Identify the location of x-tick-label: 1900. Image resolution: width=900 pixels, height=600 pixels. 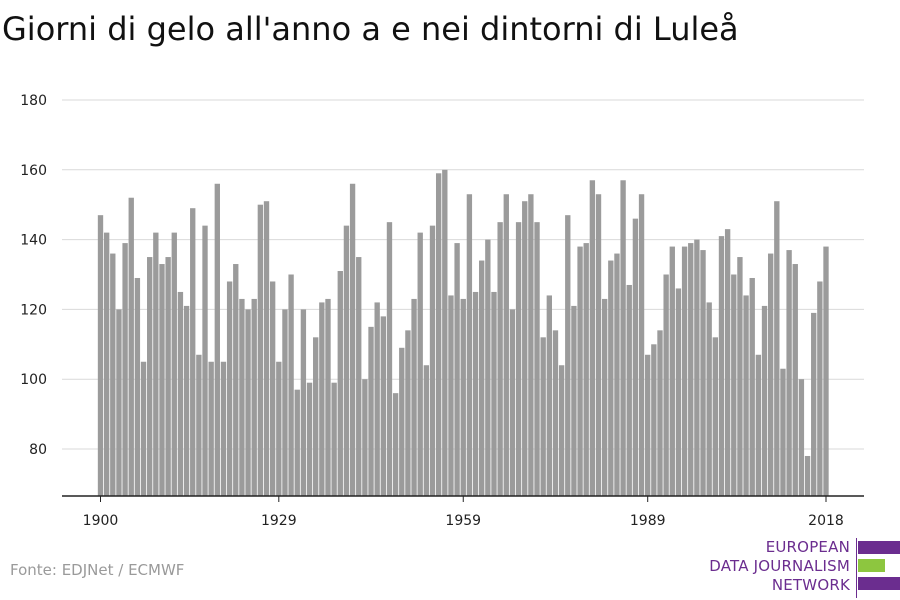
(101, 521).